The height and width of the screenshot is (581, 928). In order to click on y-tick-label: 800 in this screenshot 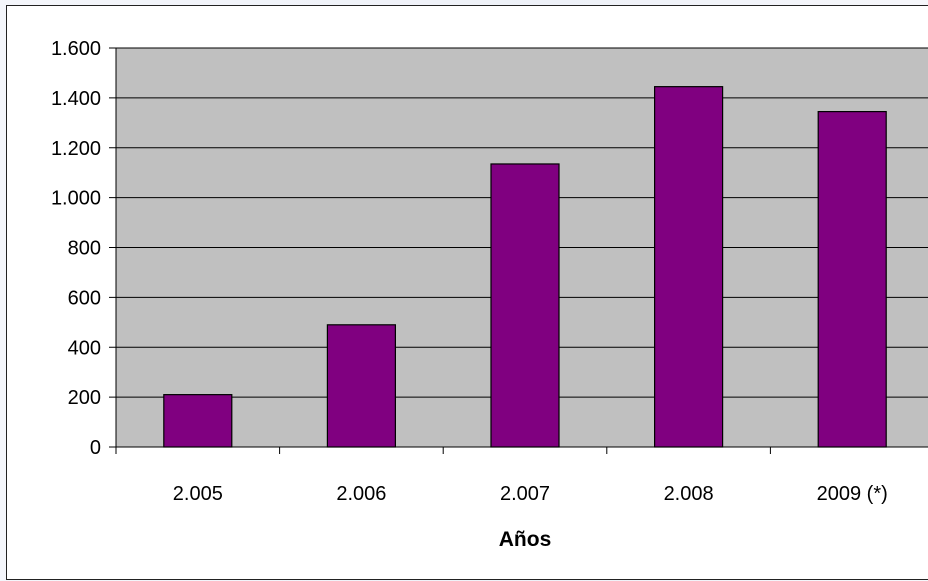, I will do `click(84, 249)`.